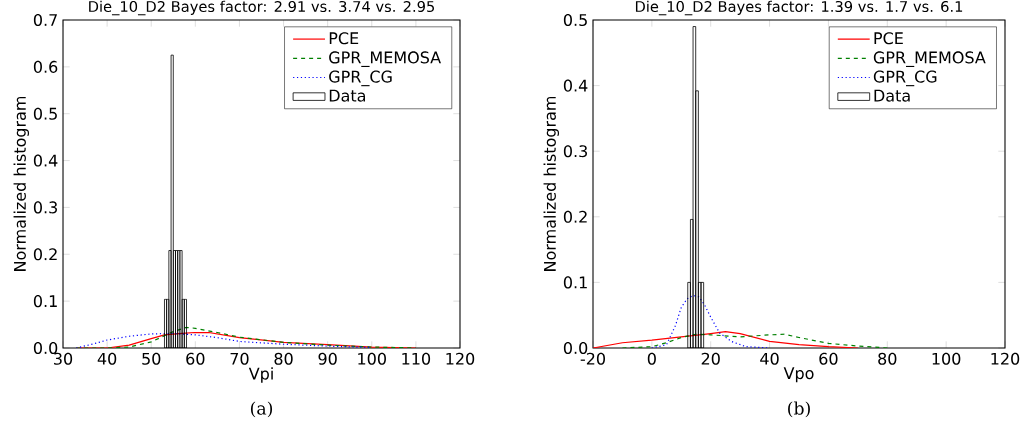 The height and width of the screenshot is (445, 1021). I want to click on x-tick-label: 90, so click(327, 358).